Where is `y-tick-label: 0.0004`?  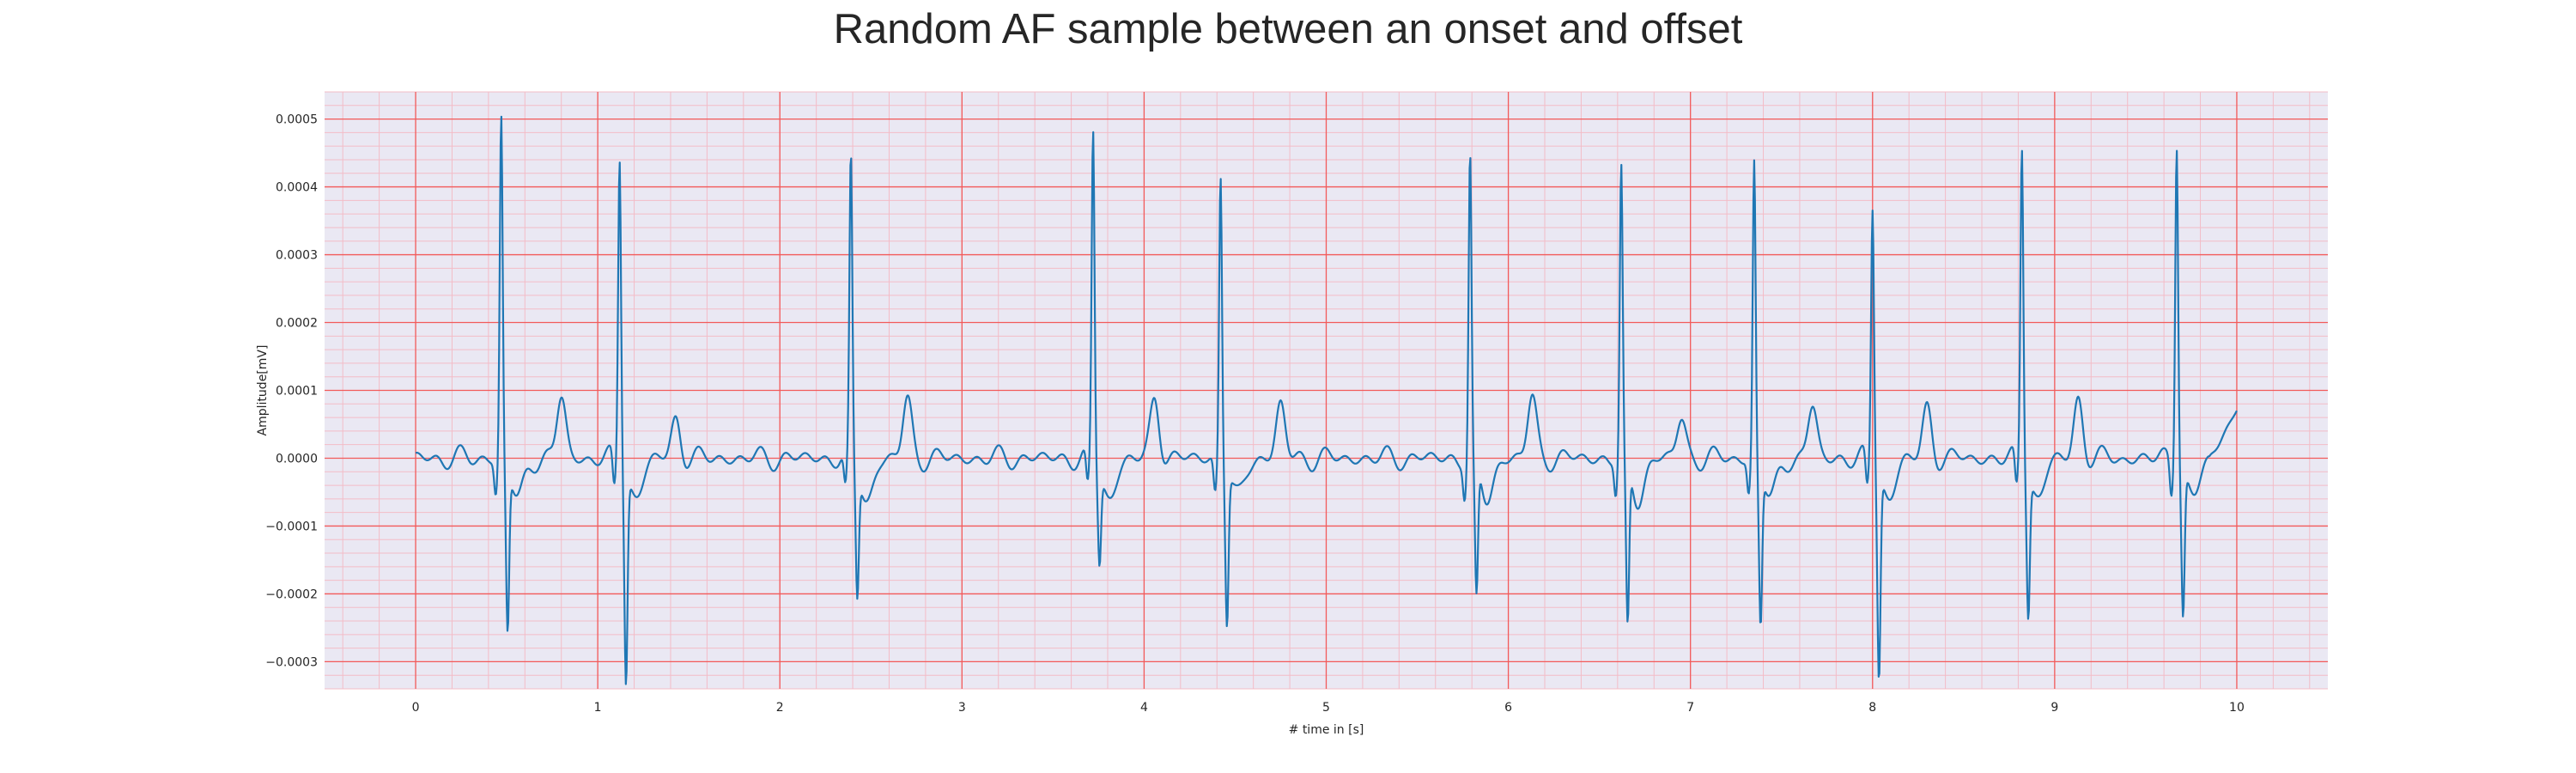
y-tick-label: 0.0004 is located at coordinates (297, 188).